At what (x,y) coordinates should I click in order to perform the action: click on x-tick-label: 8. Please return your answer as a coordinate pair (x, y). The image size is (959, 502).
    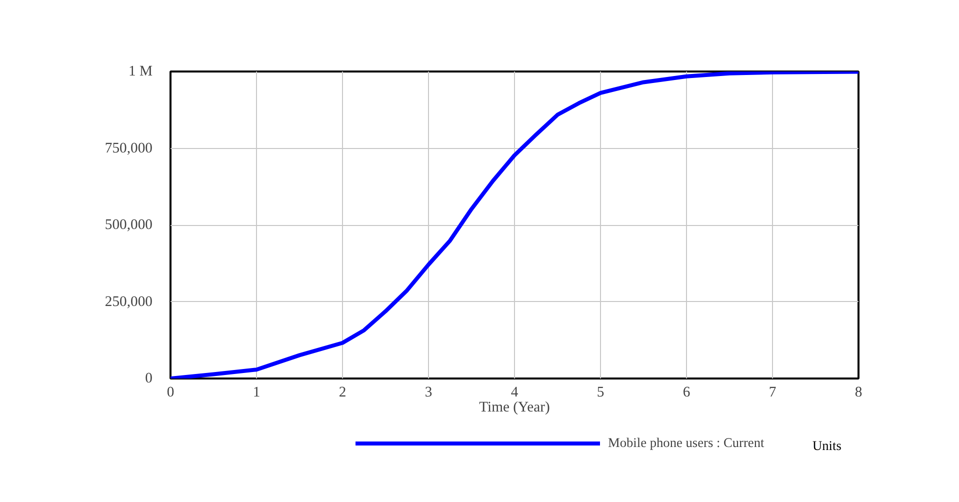
    Looking at the image, I should click on (858, 392).